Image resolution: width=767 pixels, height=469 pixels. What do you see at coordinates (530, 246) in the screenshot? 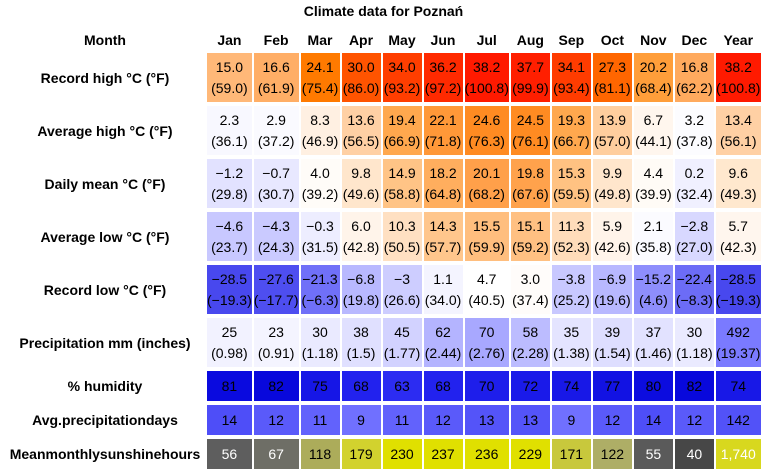
I see `cell-value-fahrenheit-or-inches: (59.2)` at bounding box center [530, 246].